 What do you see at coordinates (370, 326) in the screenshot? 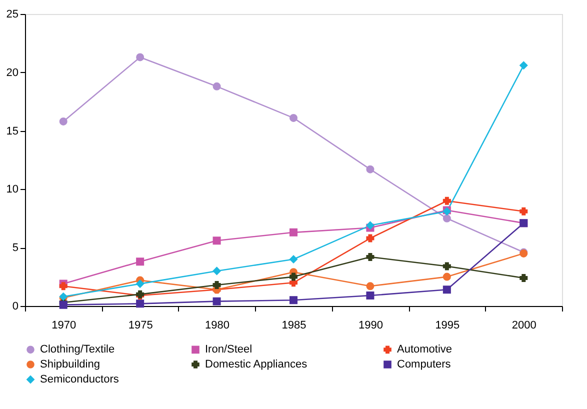
I see `x-tick-label: 1990` at bounding box center [370, 326].